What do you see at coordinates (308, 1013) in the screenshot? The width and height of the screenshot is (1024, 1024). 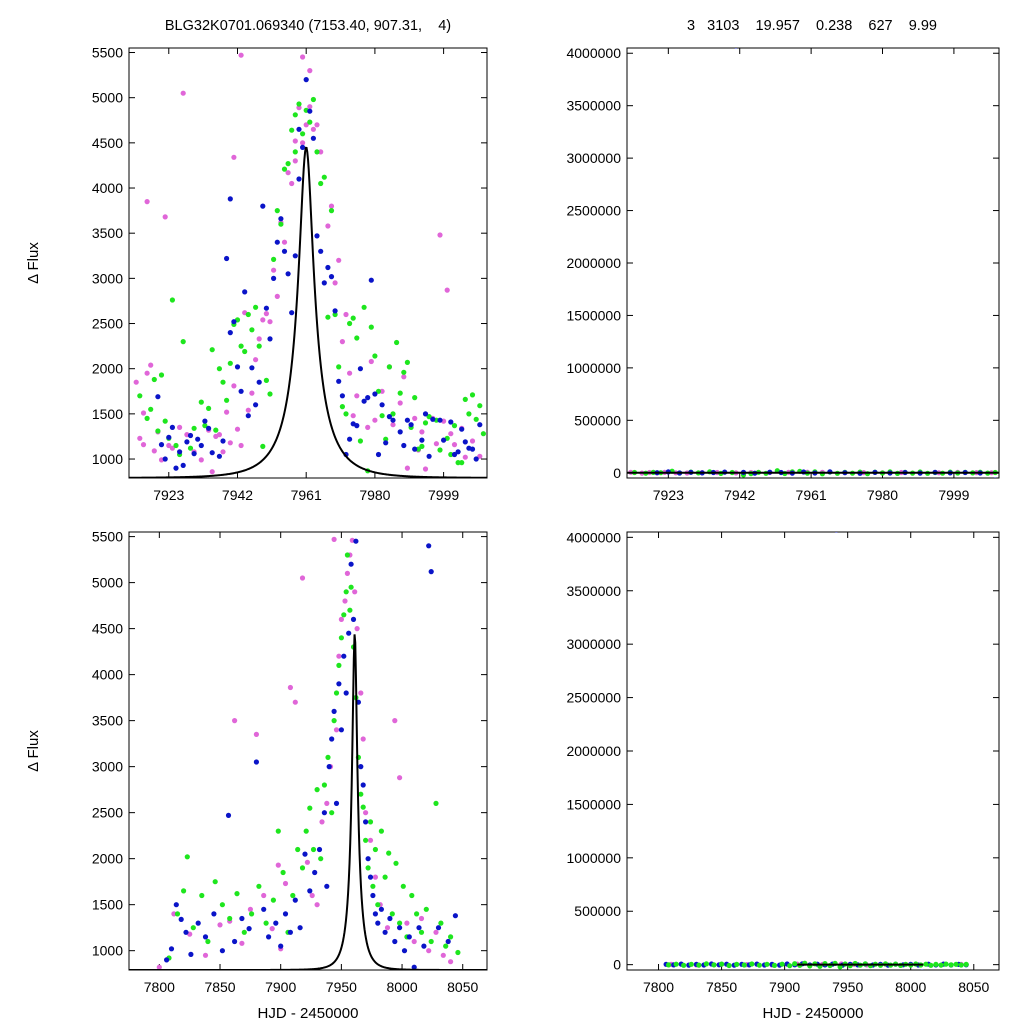 I see `x-axis-label: HJD - 2450000` at bounding box center [308, 1013].